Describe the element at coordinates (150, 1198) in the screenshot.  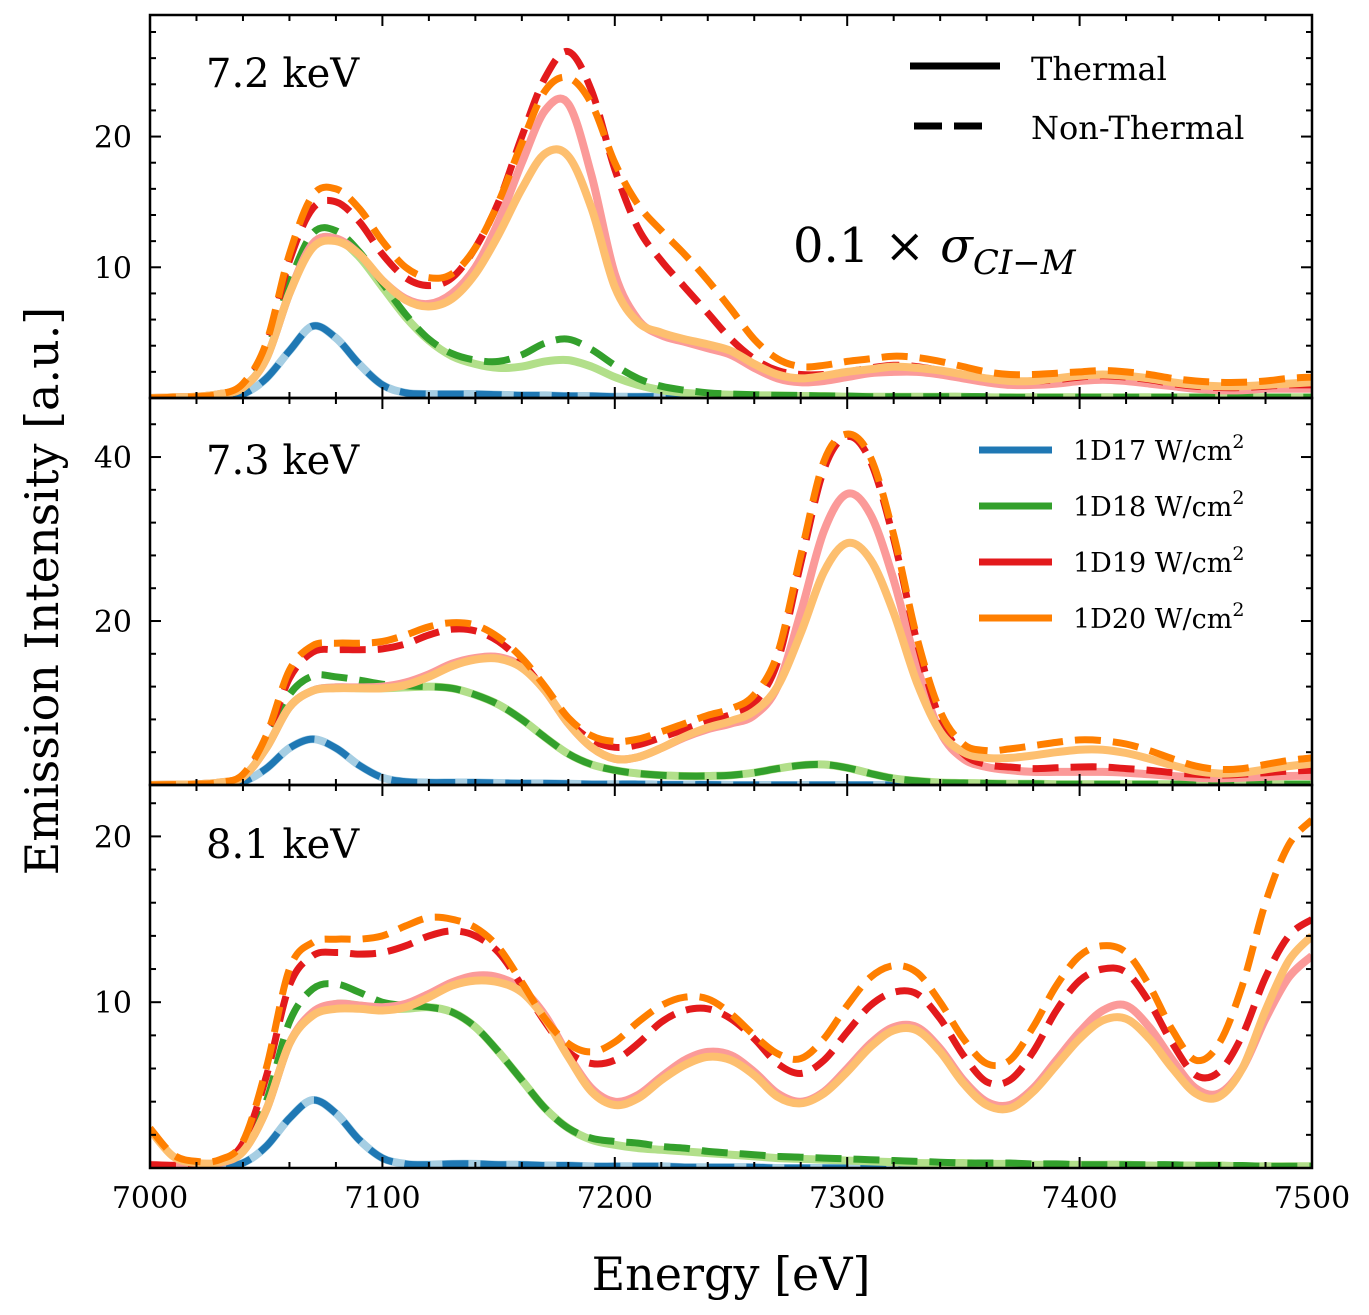
I see `x-tick-label: 7000` at that location.